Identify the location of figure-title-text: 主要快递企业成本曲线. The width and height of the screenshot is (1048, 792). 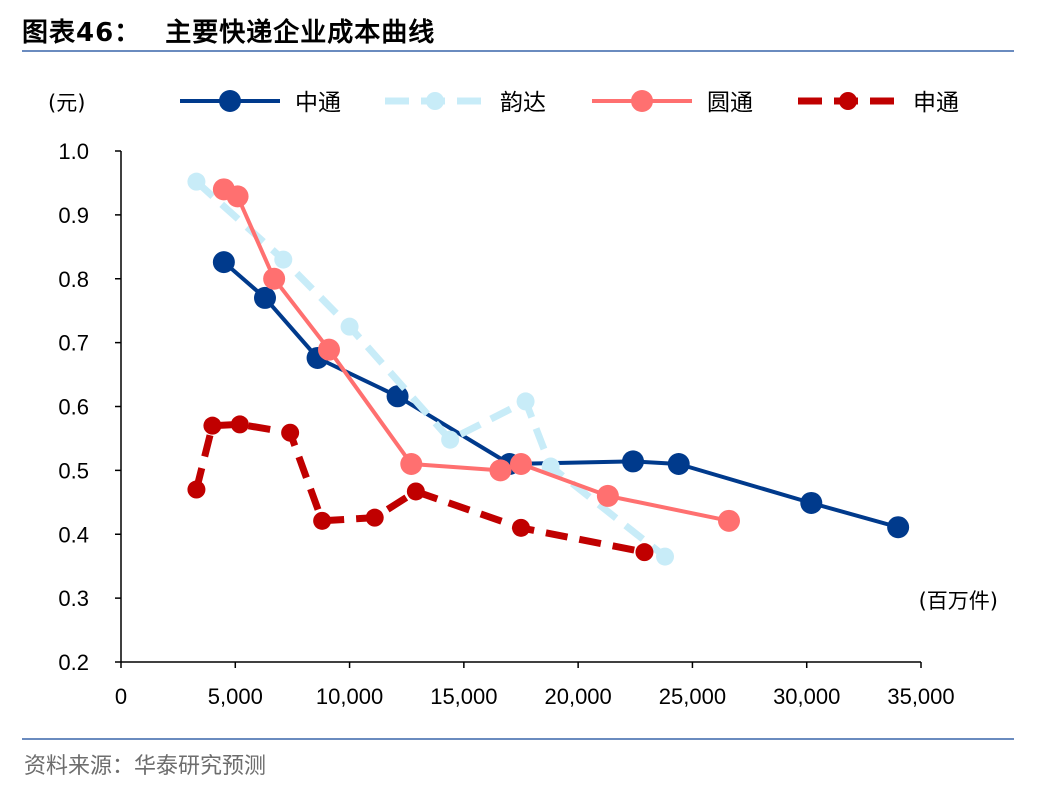
(300, 33).